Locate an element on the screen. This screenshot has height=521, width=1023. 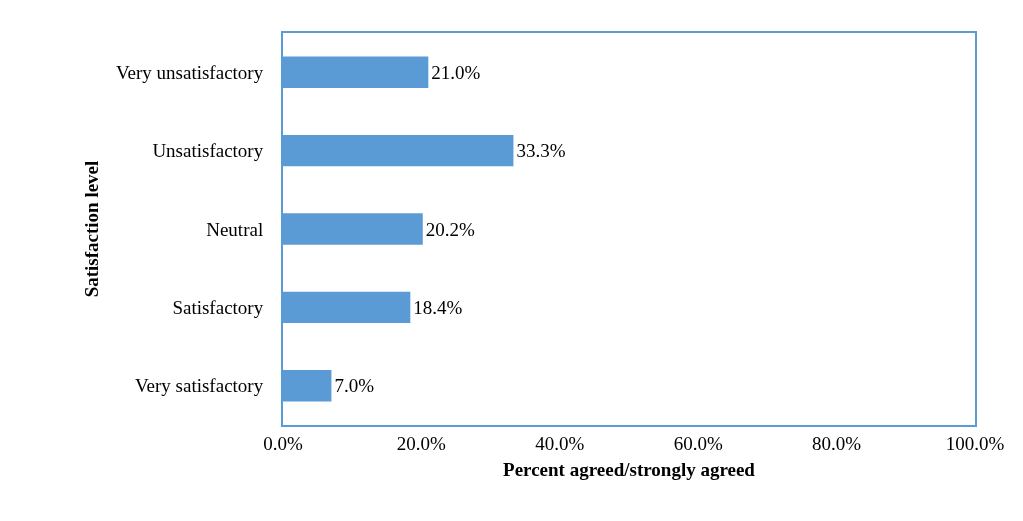
data-label: 20.2% is located at coordinates (450, 229).